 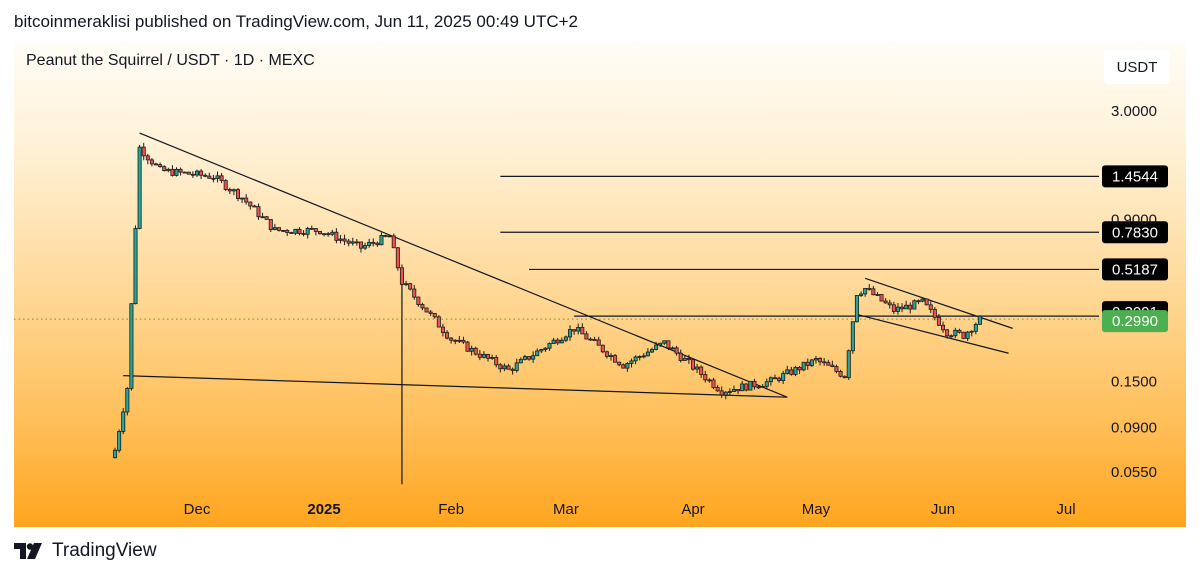 What do you see at coordinates (451, 509) in the screenshot?
I see `x-axis-label: Feb` at bounding box center [451, 509].